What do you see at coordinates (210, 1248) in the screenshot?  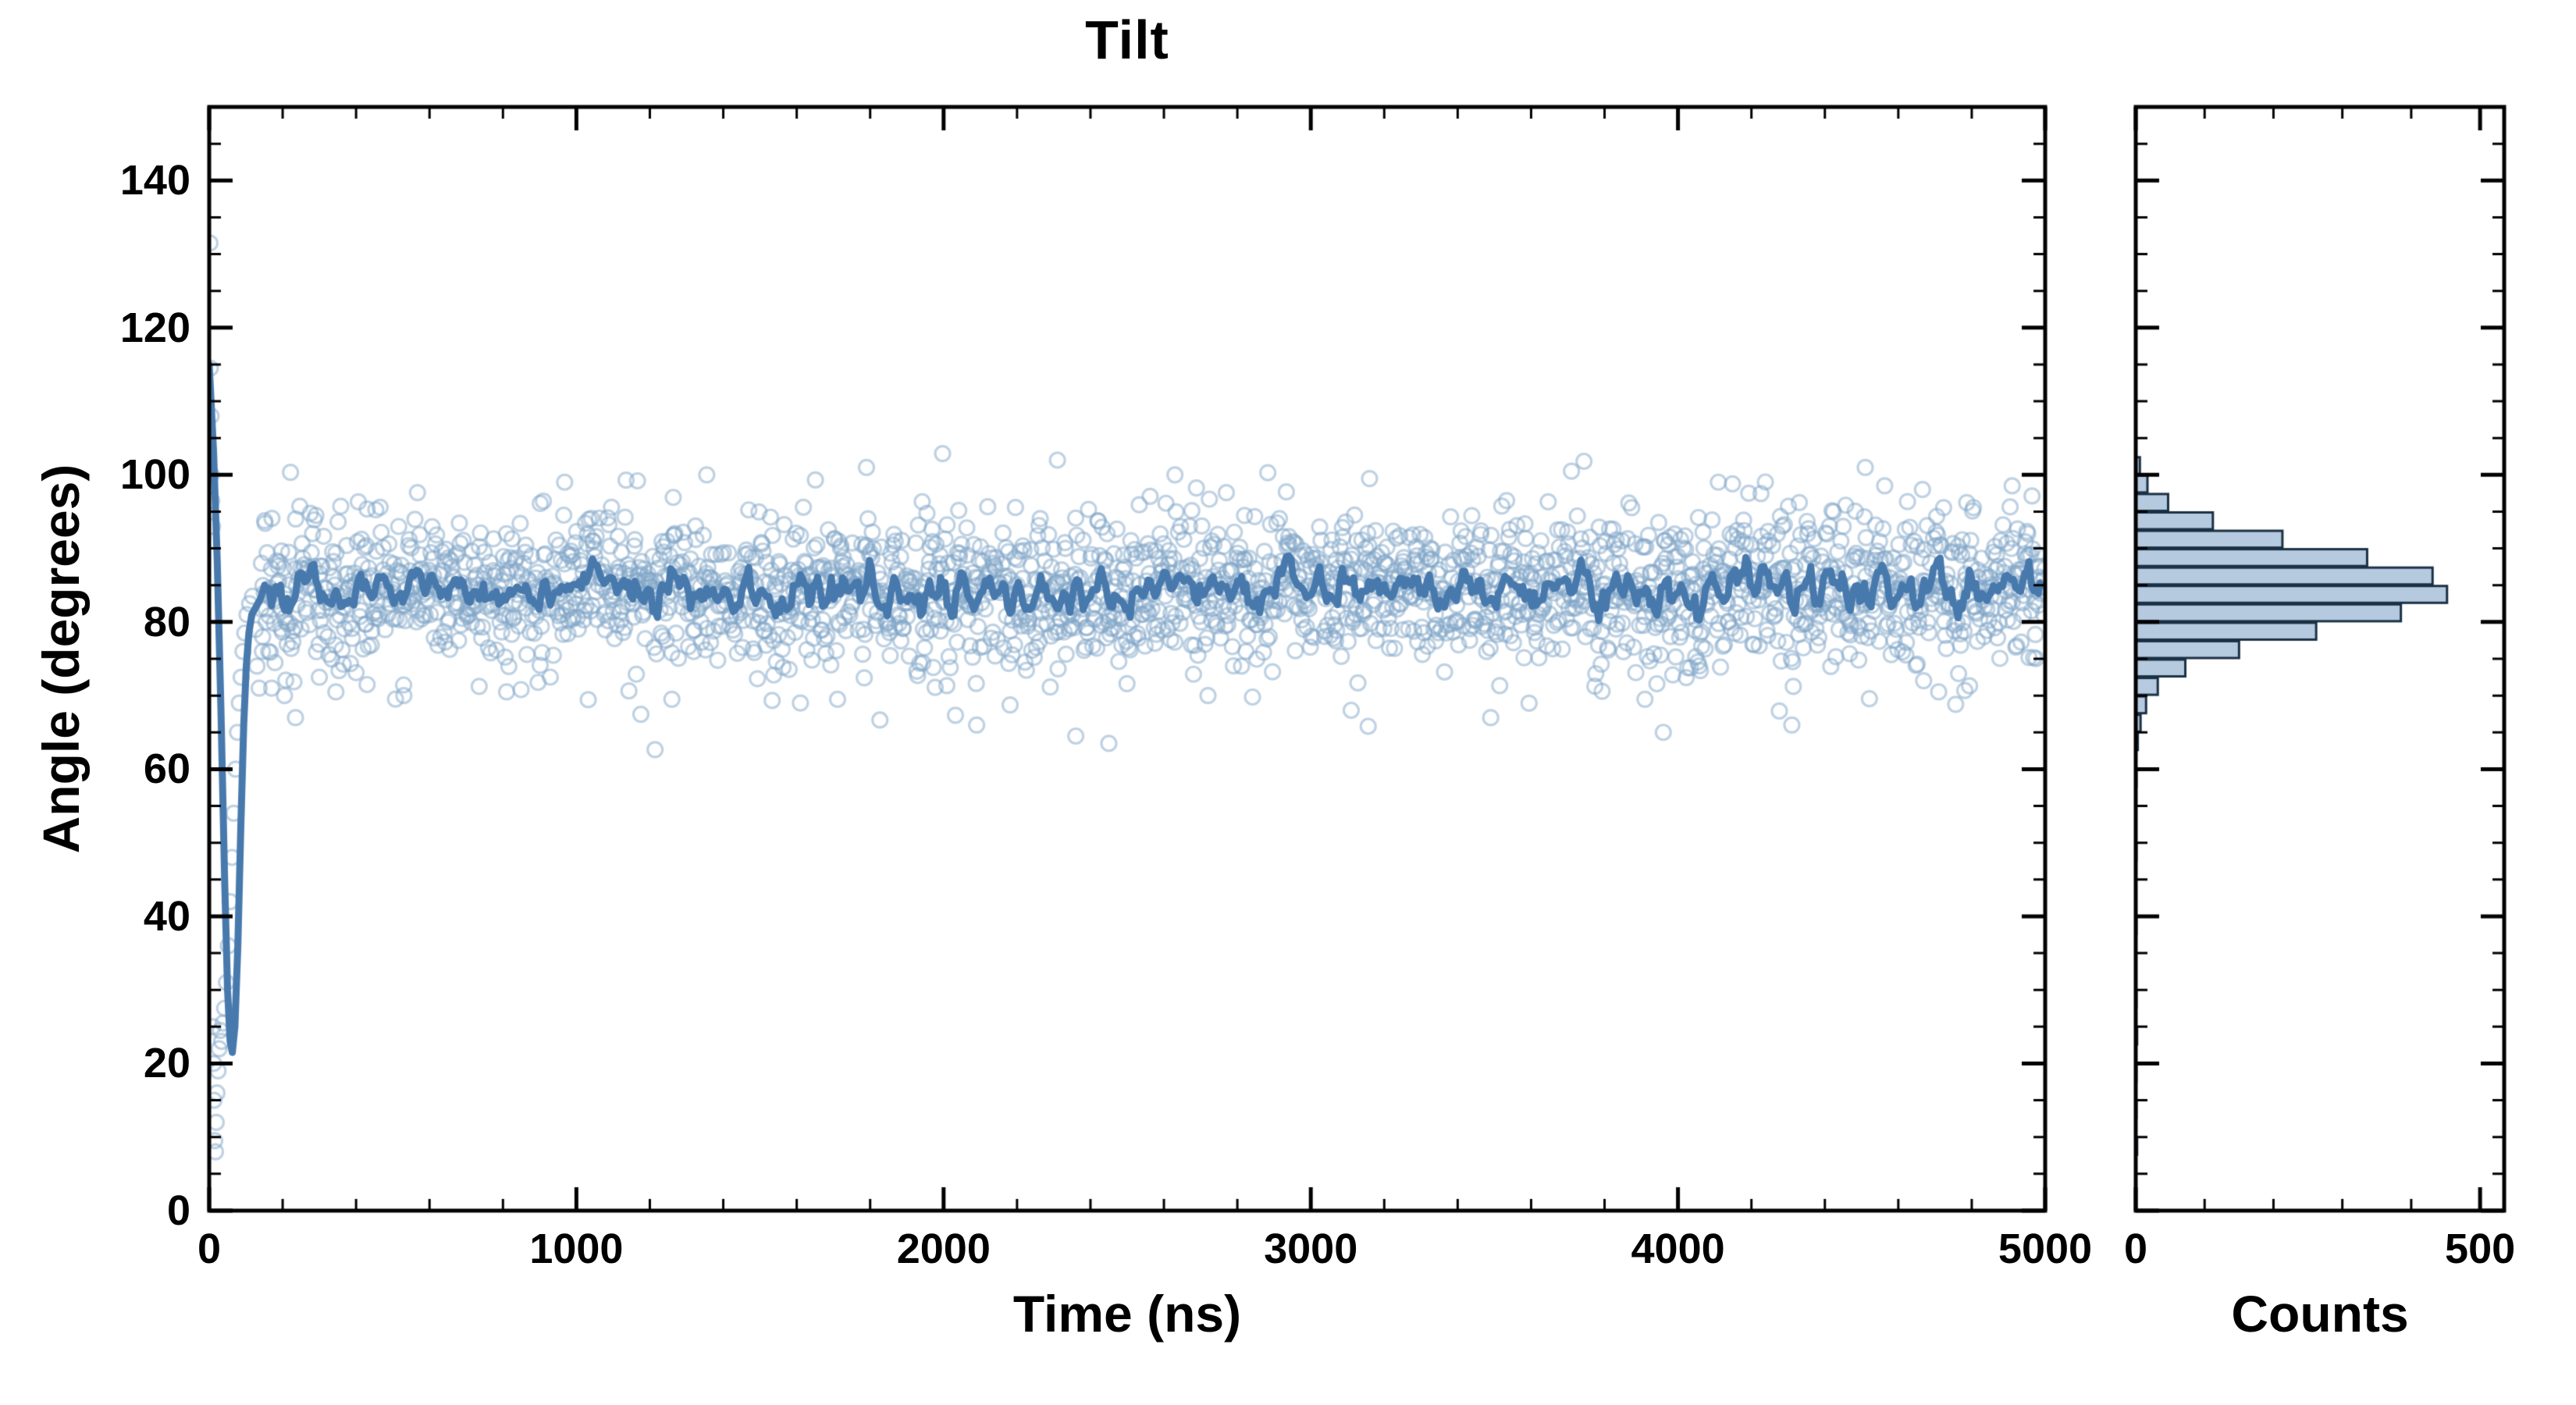 I see `x-tick-label: 0` at bounding box center [210, 1248].